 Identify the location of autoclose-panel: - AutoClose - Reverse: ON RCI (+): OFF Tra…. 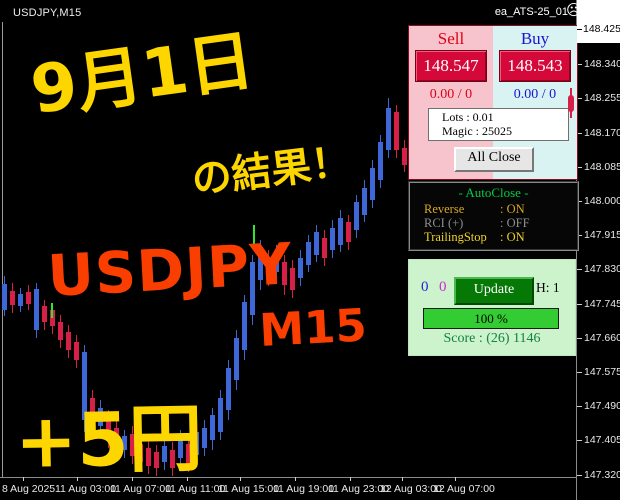
(493, 216).